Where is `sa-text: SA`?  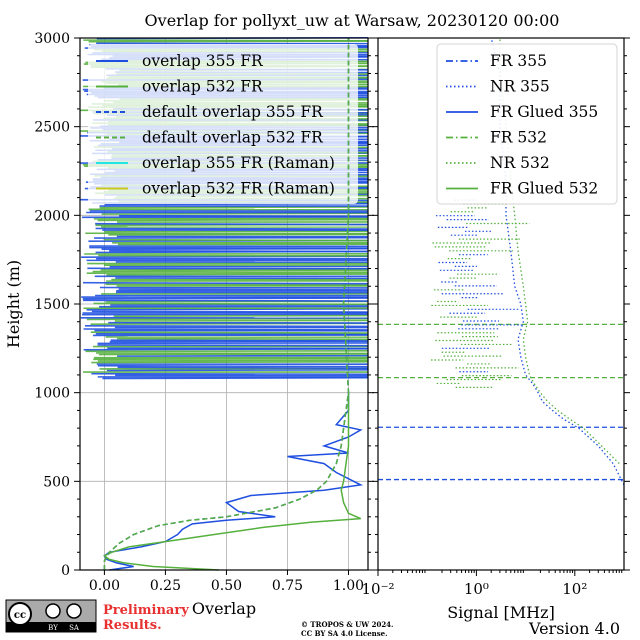
sa-text: SA is located at coordinates (74, 628).